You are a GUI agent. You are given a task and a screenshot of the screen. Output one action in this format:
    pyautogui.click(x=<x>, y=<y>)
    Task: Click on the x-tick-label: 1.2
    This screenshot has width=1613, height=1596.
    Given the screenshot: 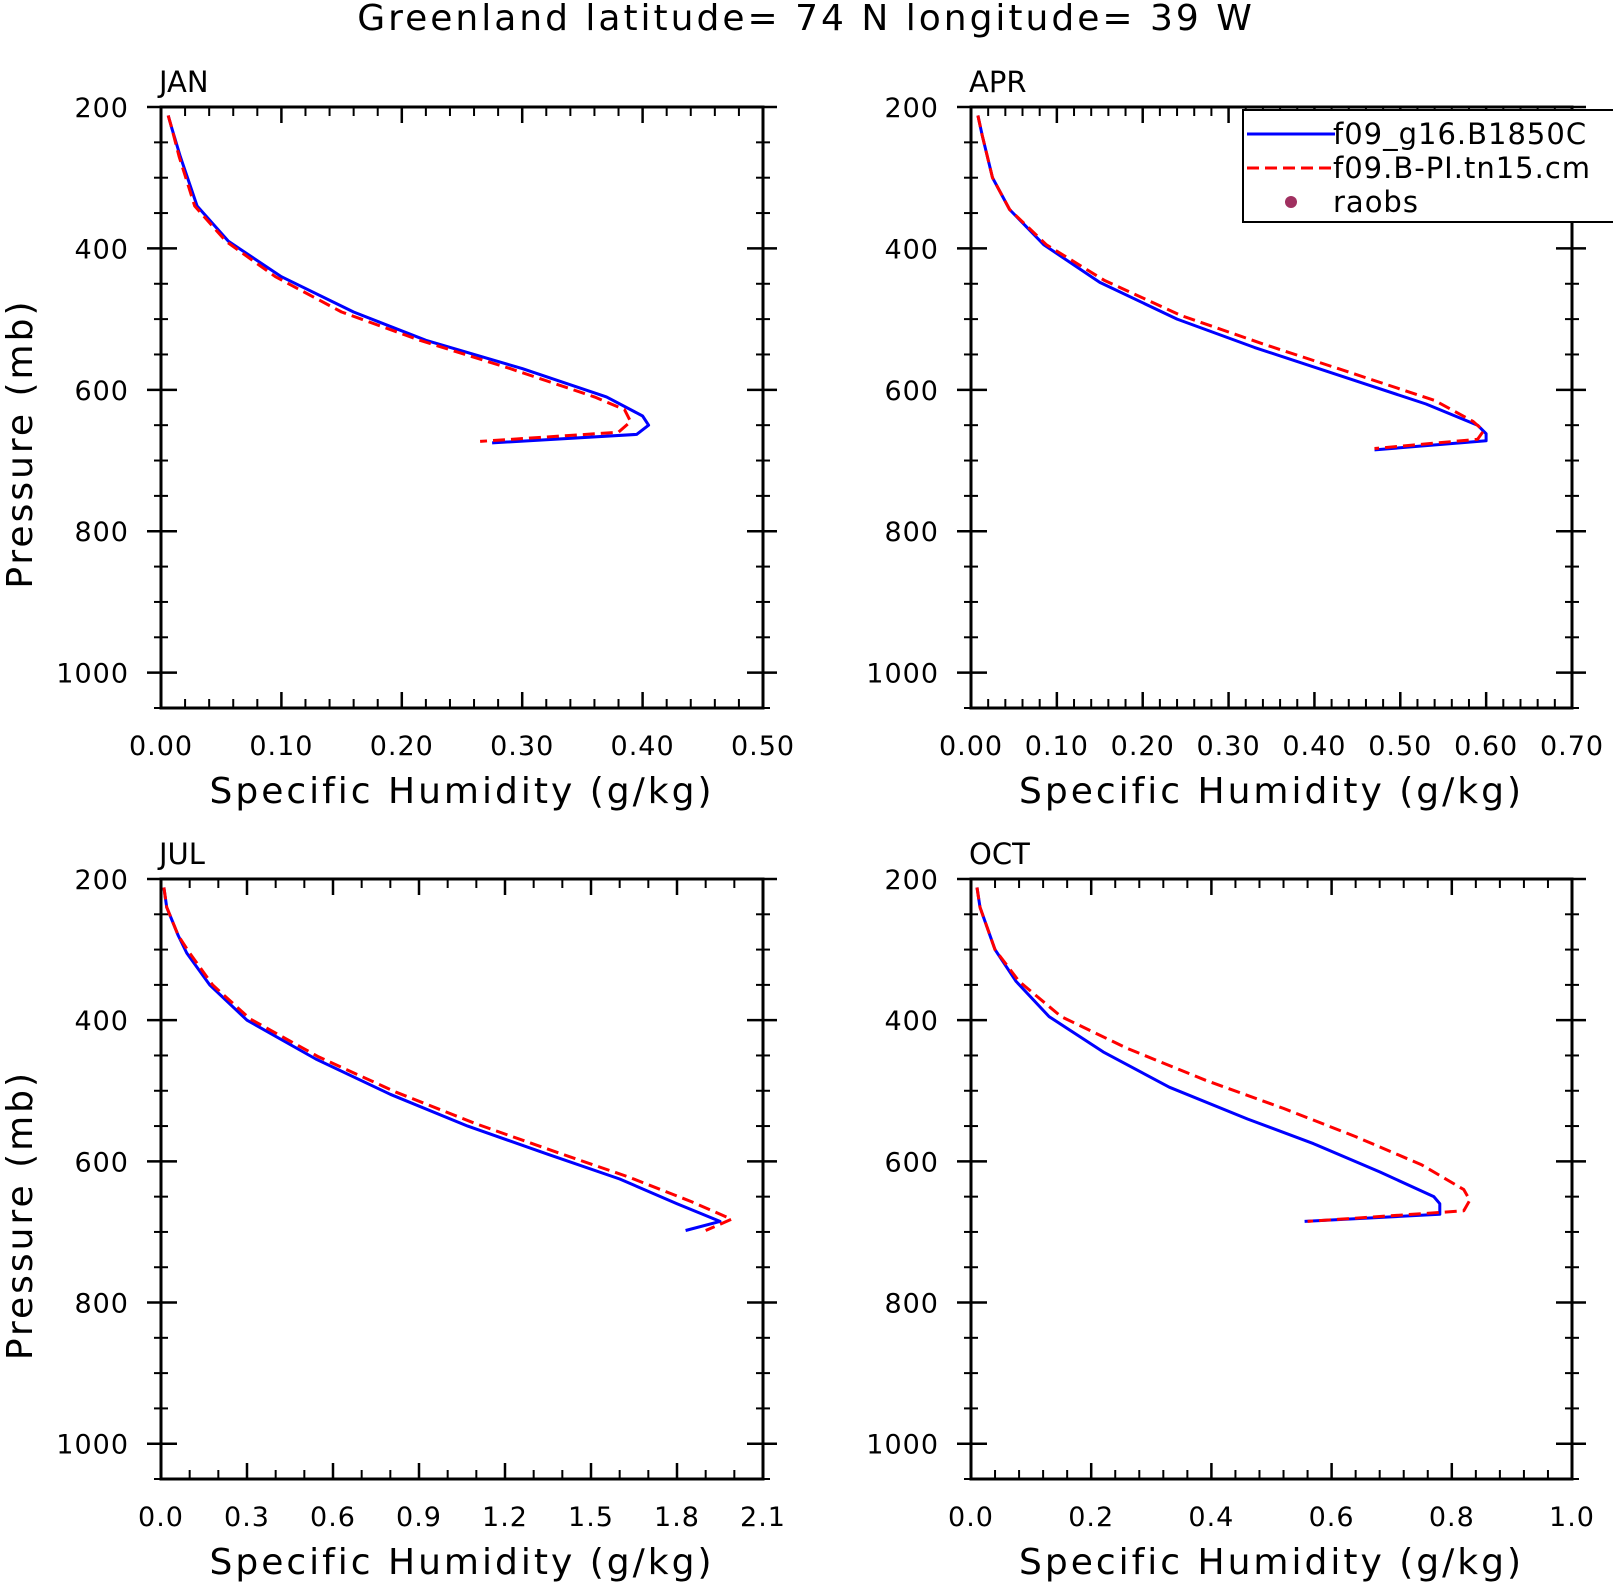 What is the action you would take?
    pyautogui.click(x=505, y=1517)
    